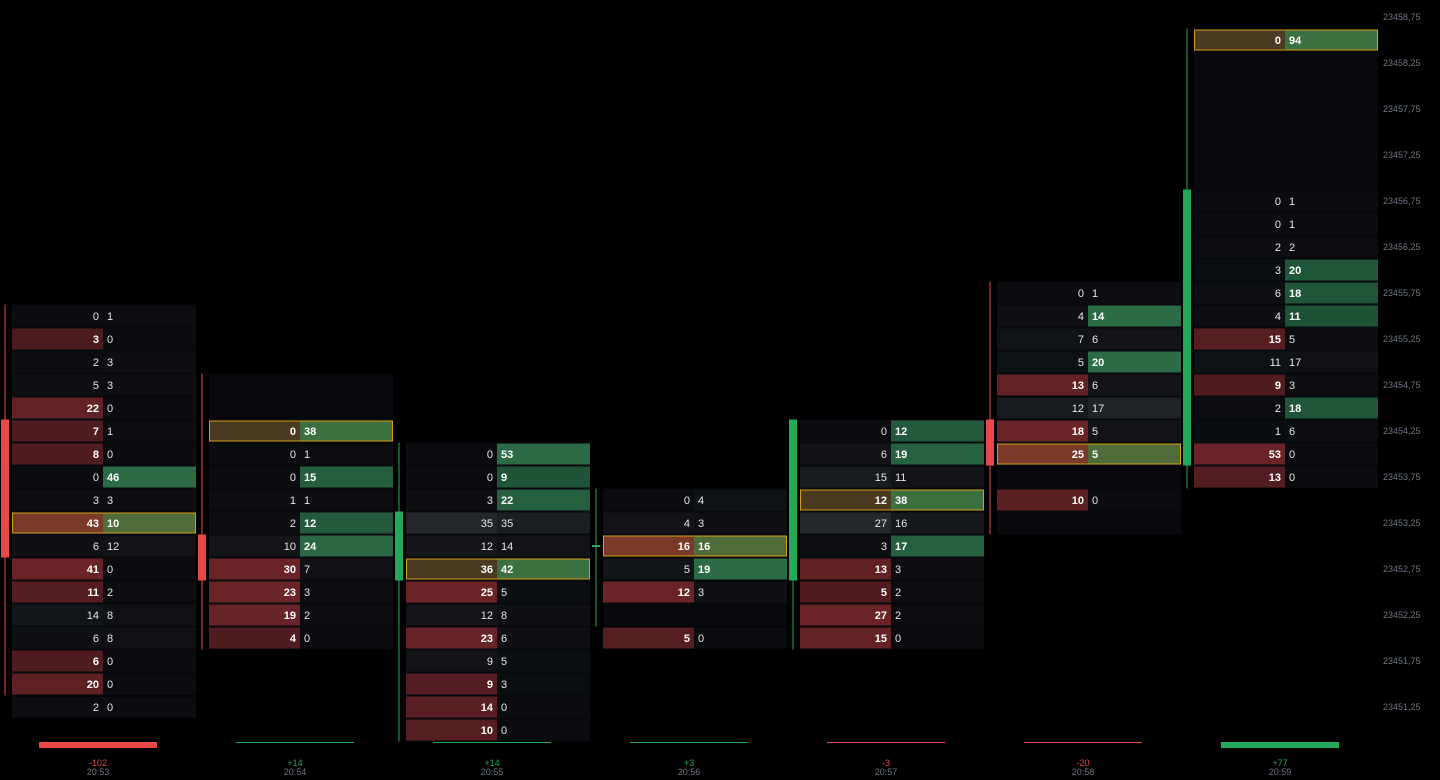  I want to click on poc-border, so click(1286, 40).